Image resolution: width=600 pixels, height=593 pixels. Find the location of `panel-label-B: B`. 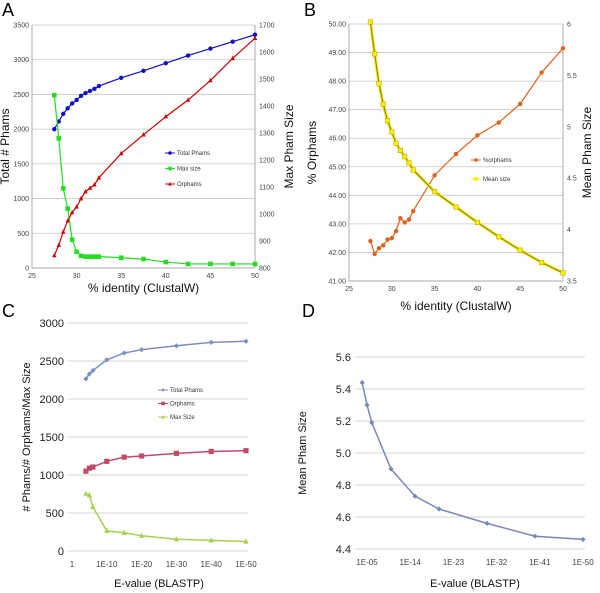

panel-label-B: B is located at coordinates (310, 10).